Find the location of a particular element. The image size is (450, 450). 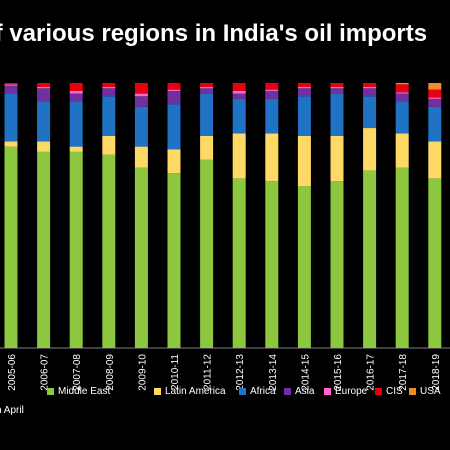

x-tick-label: 2006-07 is located at coordinates (45, 372).